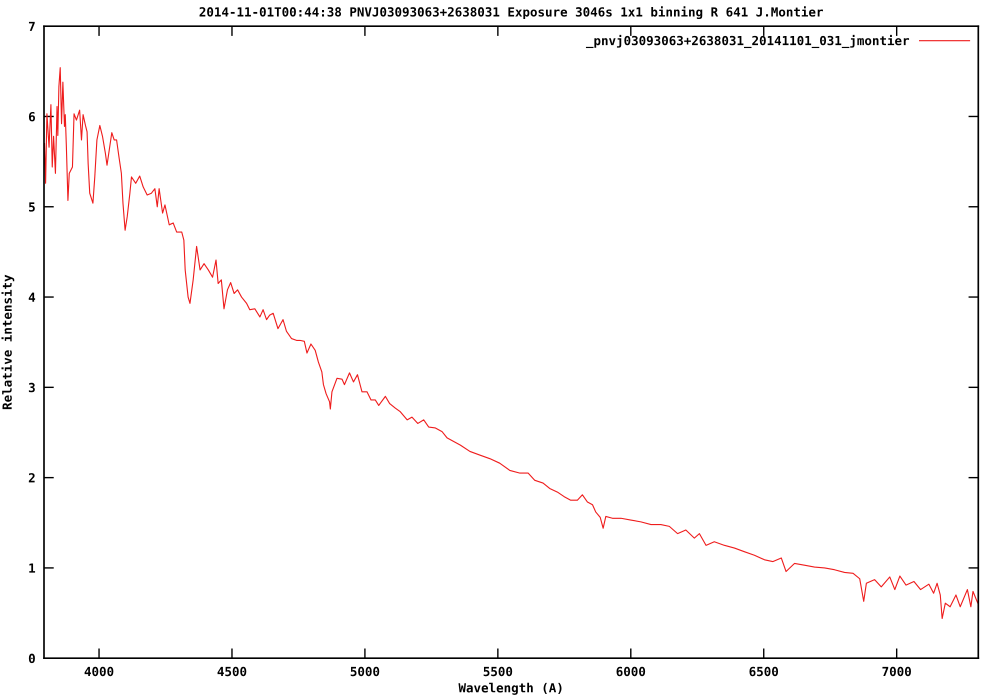  I want to click on y-tick-label: 3, so click(31, 387).